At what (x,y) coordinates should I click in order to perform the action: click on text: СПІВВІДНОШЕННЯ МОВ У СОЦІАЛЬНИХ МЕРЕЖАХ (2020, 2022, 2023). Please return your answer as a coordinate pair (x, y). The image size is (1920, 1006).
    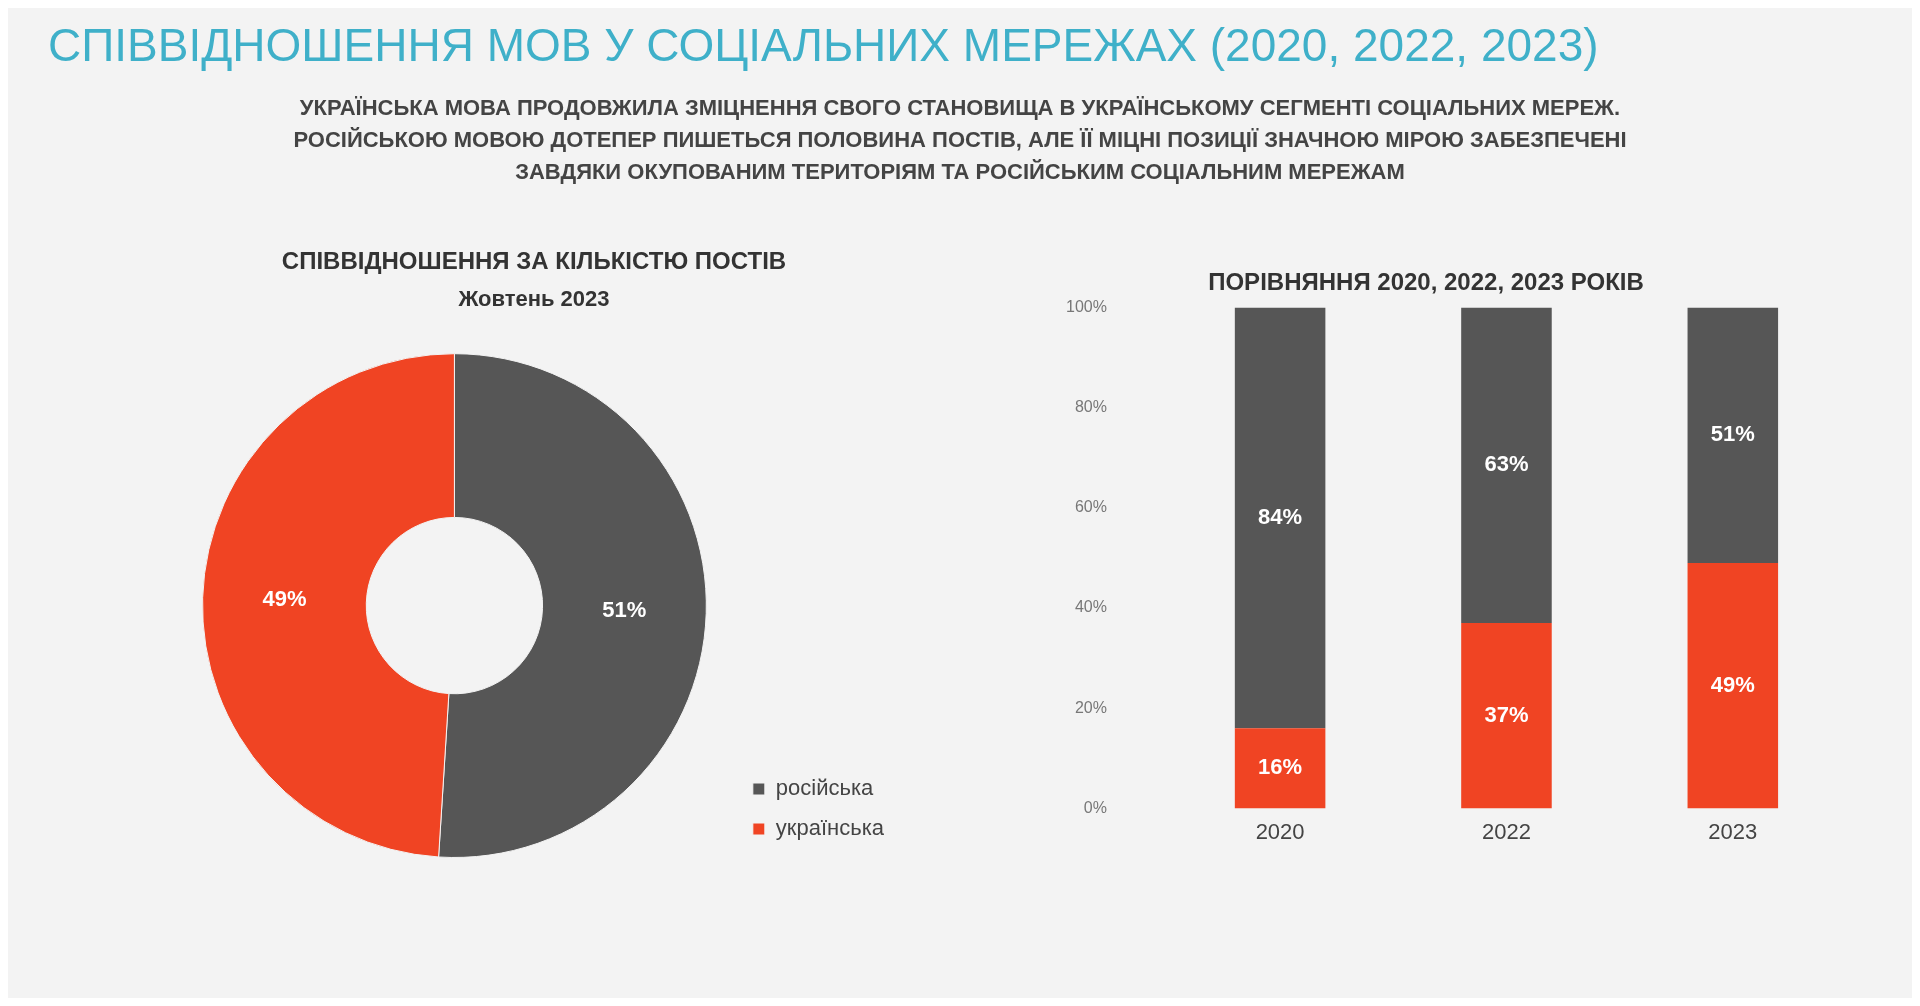
    Looking at the image, I should click on (824, 45).